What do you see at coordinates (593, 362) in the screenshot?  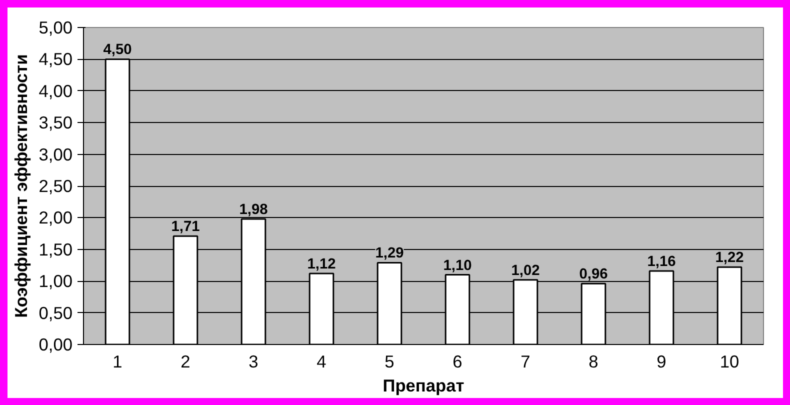 I see `x-tick-label: 8` at bounding box center [593, 362].